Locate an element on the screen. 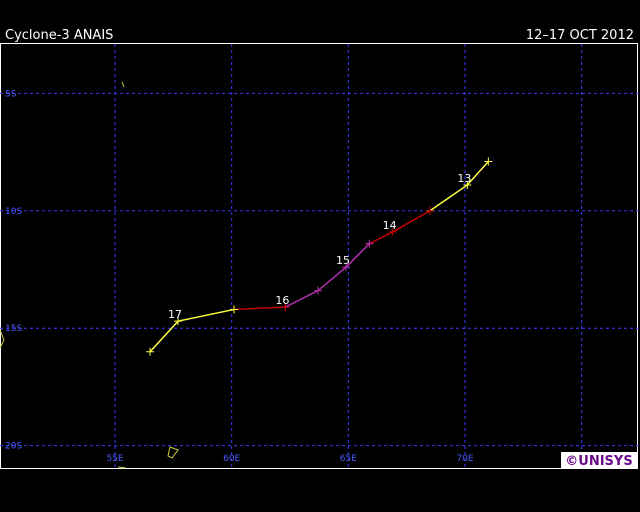  credit: ©UNISYS is located at coordinates (598, 461).